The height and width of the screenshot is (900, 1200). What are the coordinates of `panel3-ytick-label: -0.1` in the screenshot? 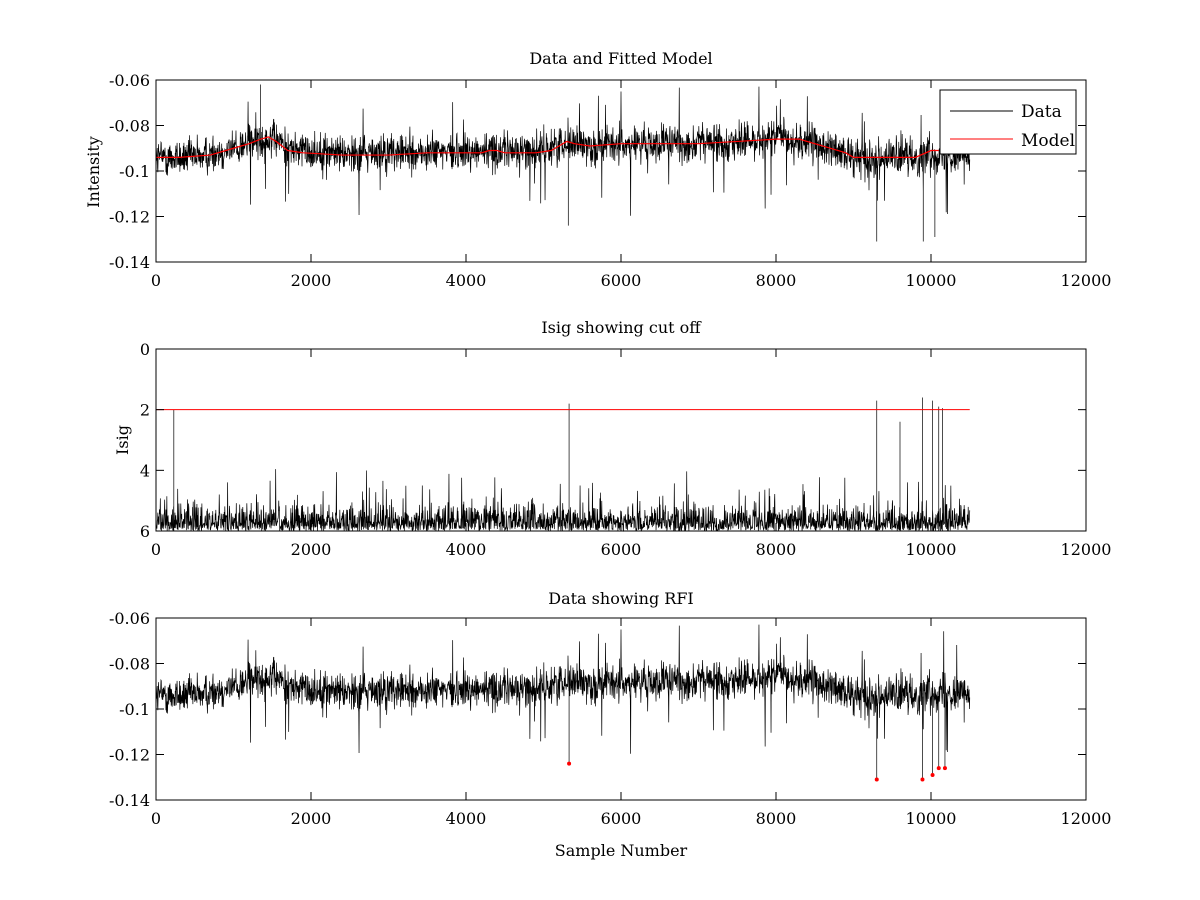 It's located at (134, 709).